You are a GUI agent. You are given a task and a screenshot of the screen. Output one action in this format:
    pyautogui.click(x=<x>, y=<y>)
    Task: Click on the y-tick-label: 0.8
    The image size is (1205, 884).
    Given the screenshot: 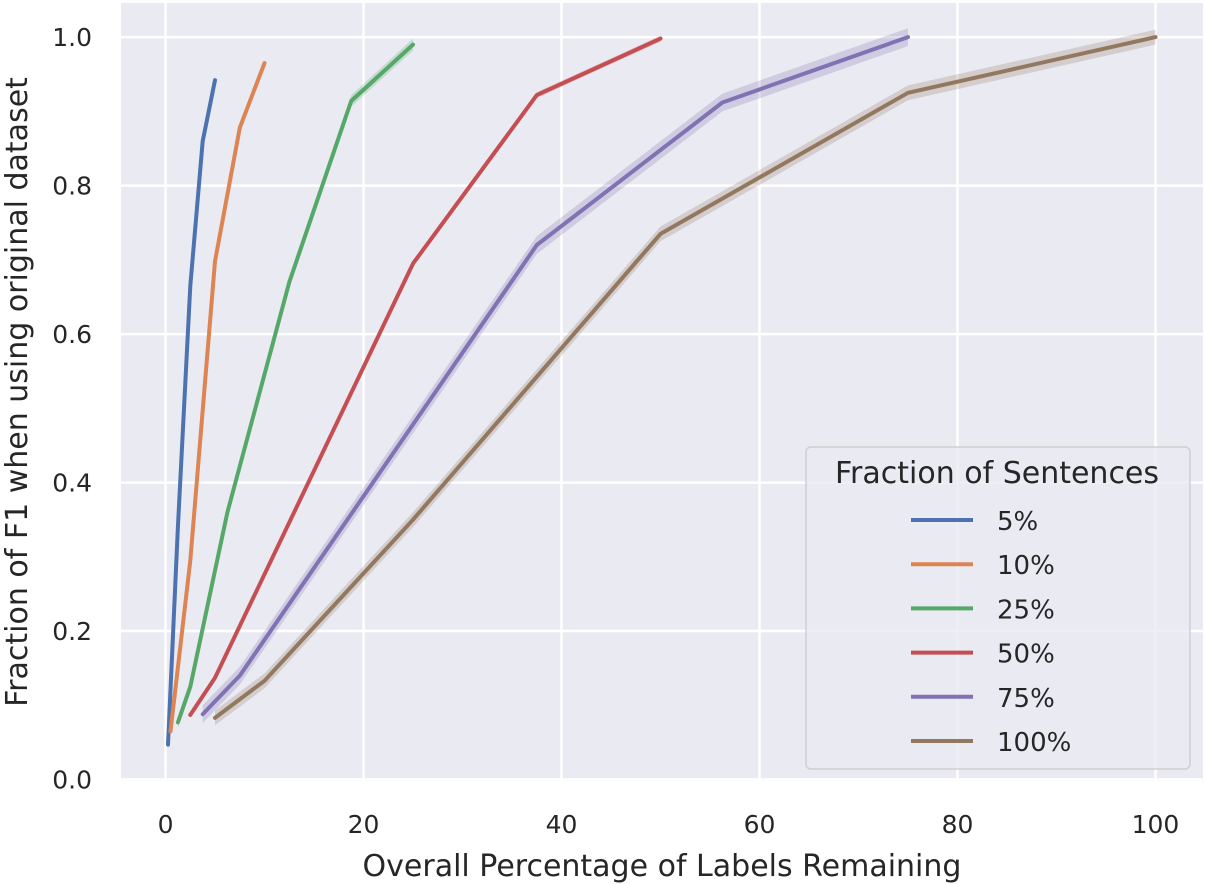 What is the action you would take?
    pyautogui.click(x=72, y=186)
    